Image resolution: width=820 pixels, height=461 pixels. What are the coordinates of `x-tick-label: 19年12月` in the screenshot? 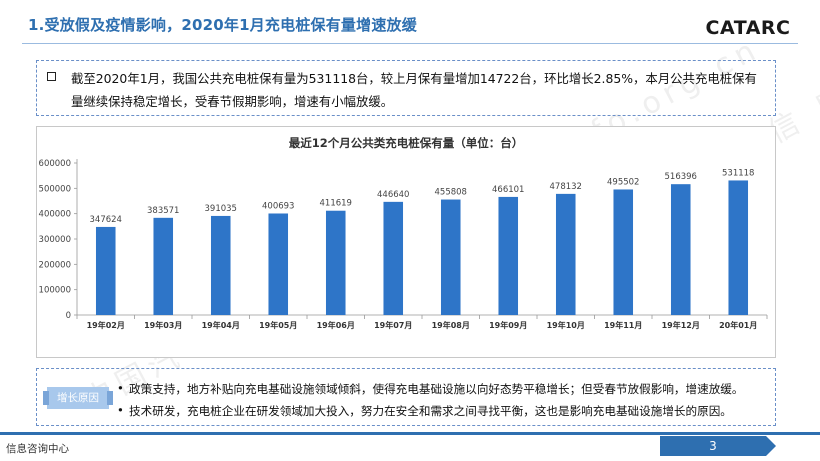 It's located at (681, 325).